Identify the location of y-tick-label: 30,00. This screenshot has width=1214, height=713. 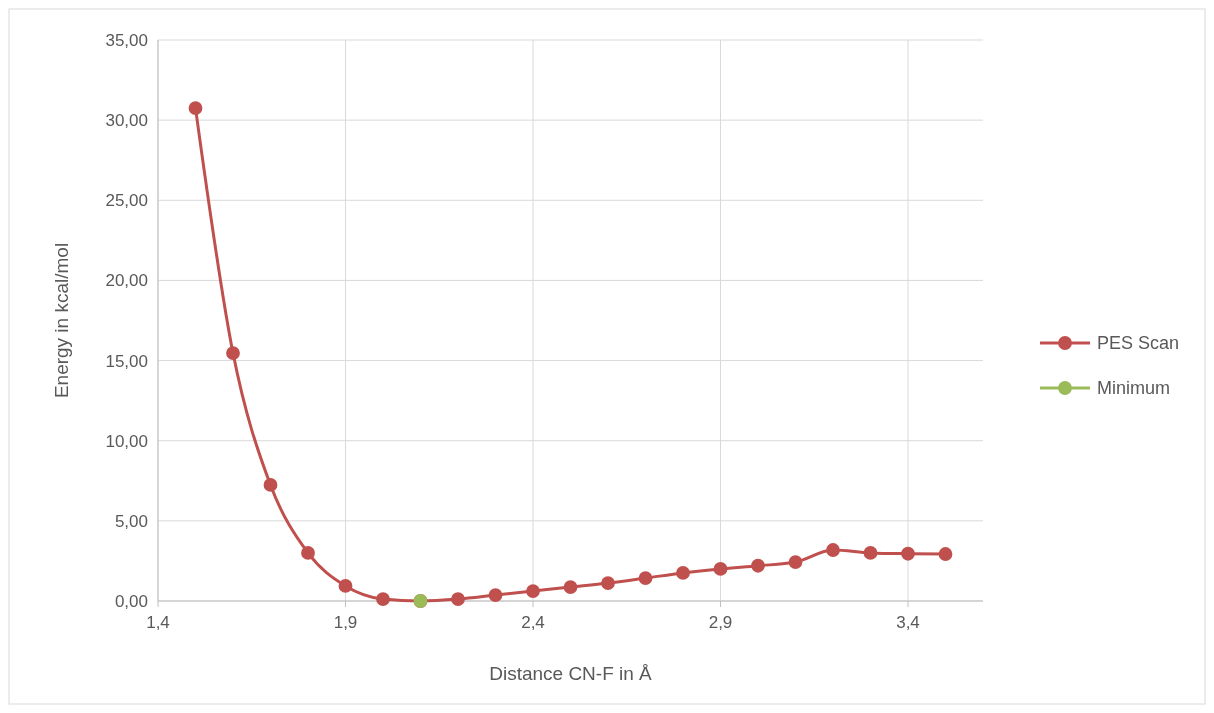
(126, 121).